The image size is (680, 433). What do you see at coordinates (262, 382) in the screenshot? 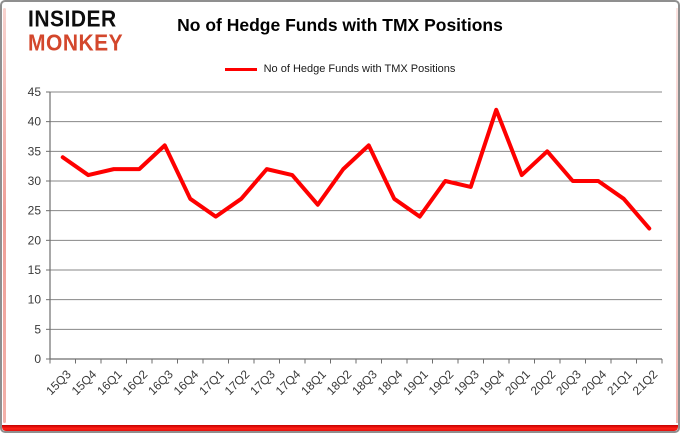
I see `x-axis-tick-label: 17Q3` at bounding box center [262, 382].